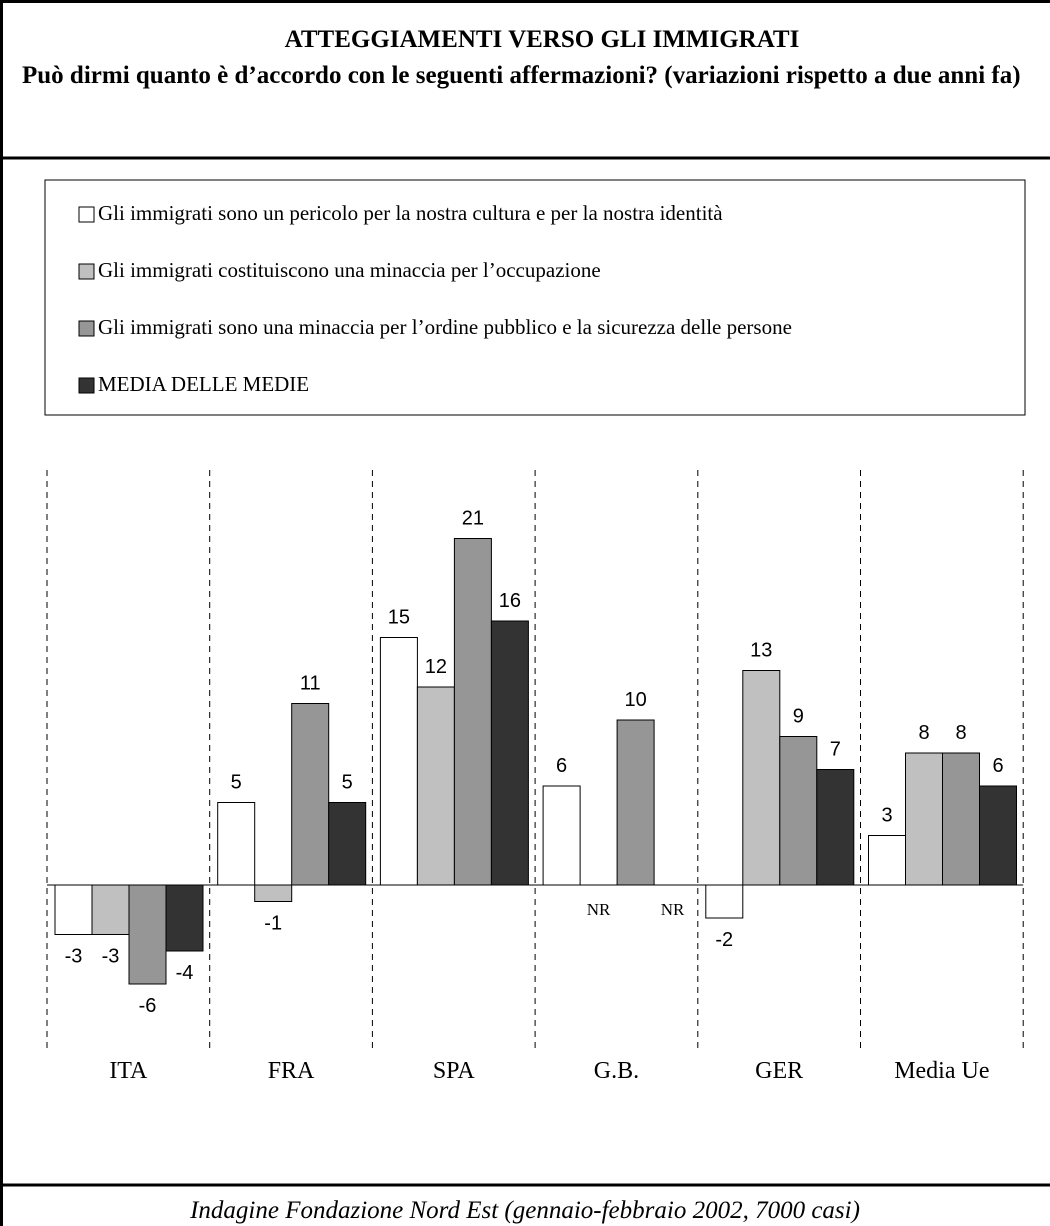 This screenshot has width=1050, height=1226. I want to click on x-tick-label: G.B., so click(616, 1071).